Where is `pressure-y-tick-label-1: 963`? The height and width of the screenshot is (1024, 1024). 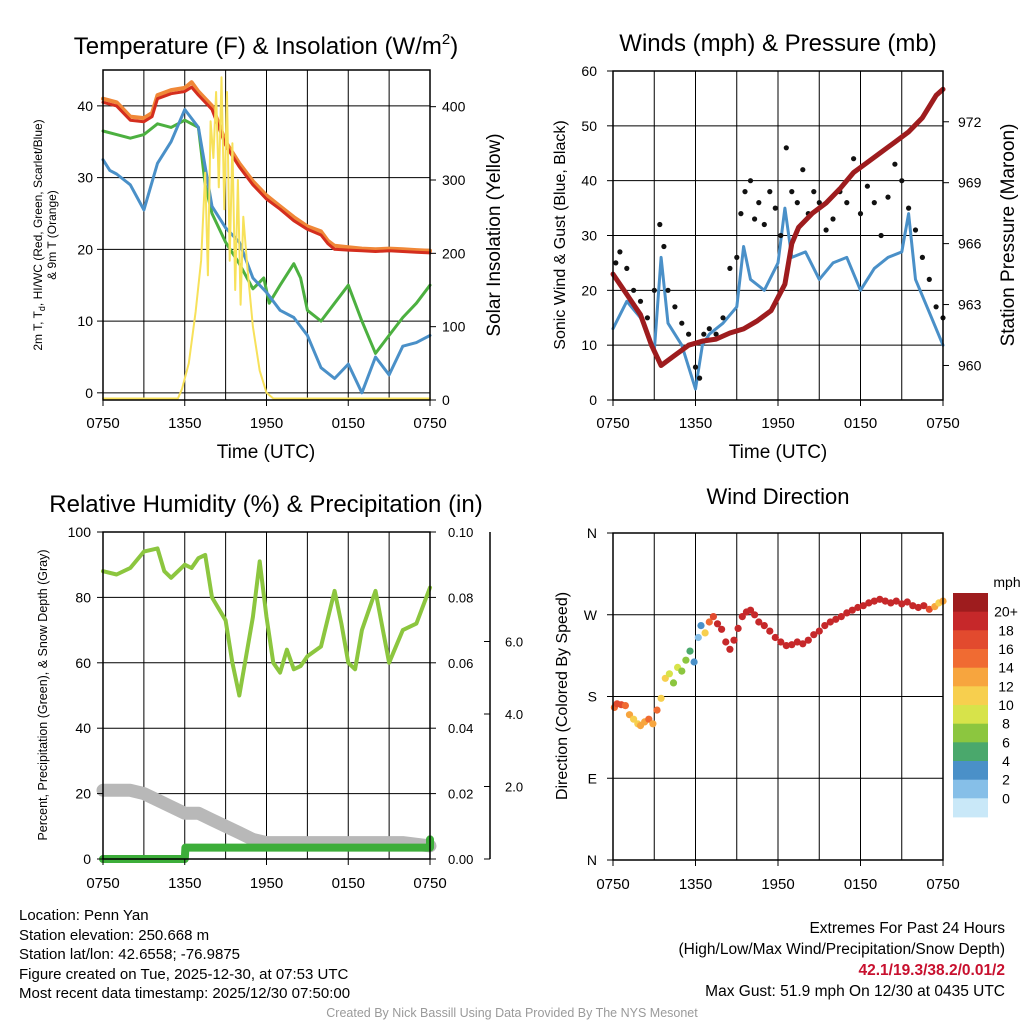
pressure-y-tick-label-1: 963 is located at coordinates (970, 305).